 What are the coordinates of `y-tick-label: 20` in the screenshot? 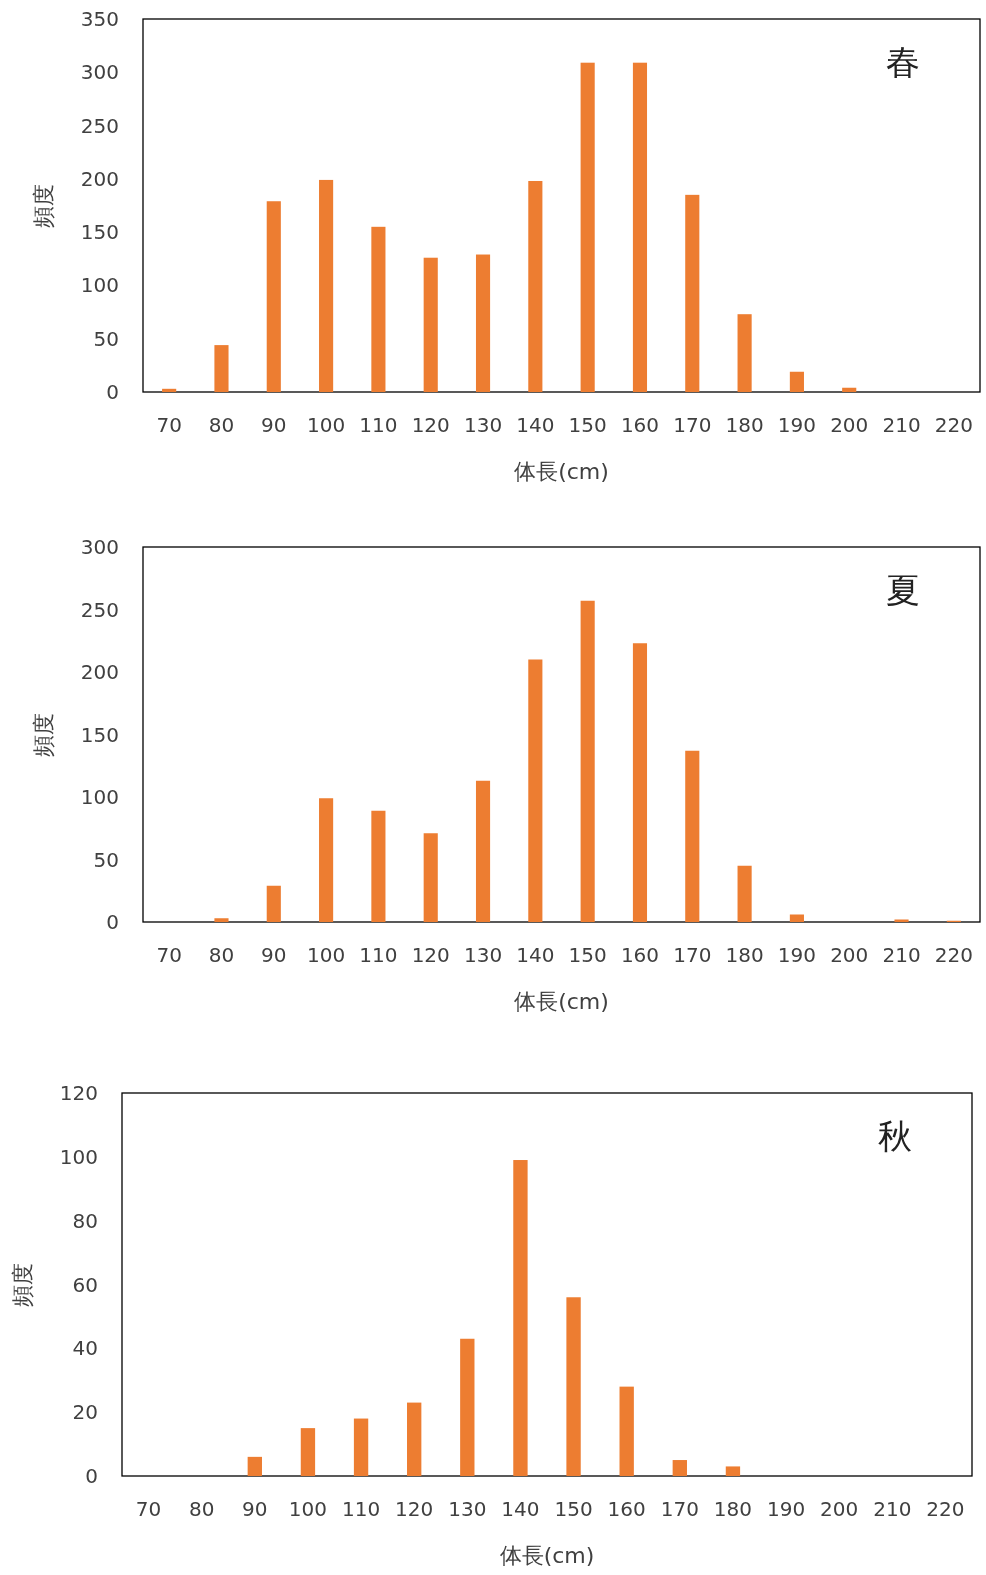 It's located at (85, 1412).